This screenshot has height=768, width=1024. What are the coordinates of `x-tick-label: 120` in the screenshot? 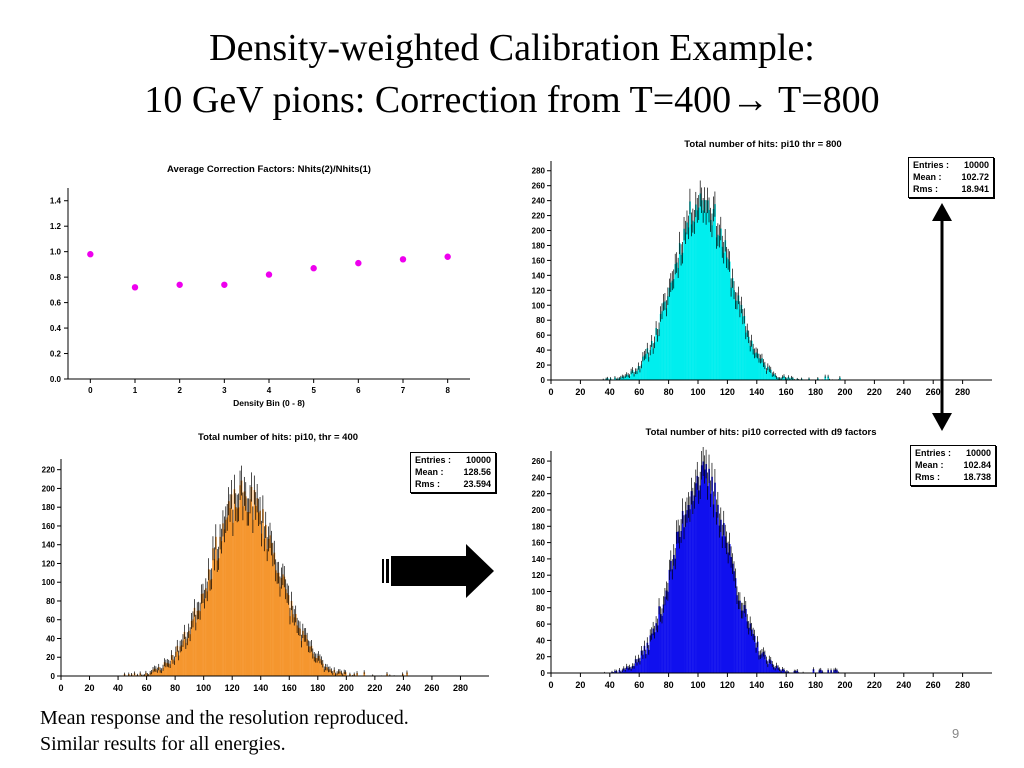 It's located at (232, 688).